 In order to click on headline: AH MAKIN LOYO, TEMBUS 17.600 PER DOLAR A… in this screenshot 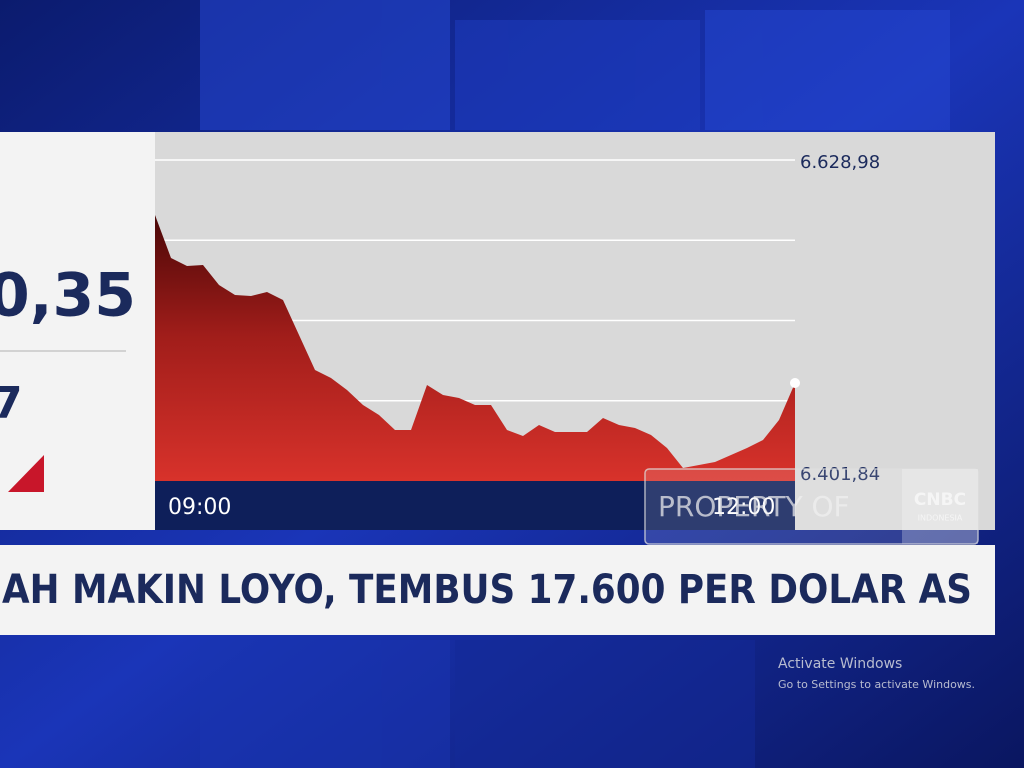, I will do `click(487, 590)`.